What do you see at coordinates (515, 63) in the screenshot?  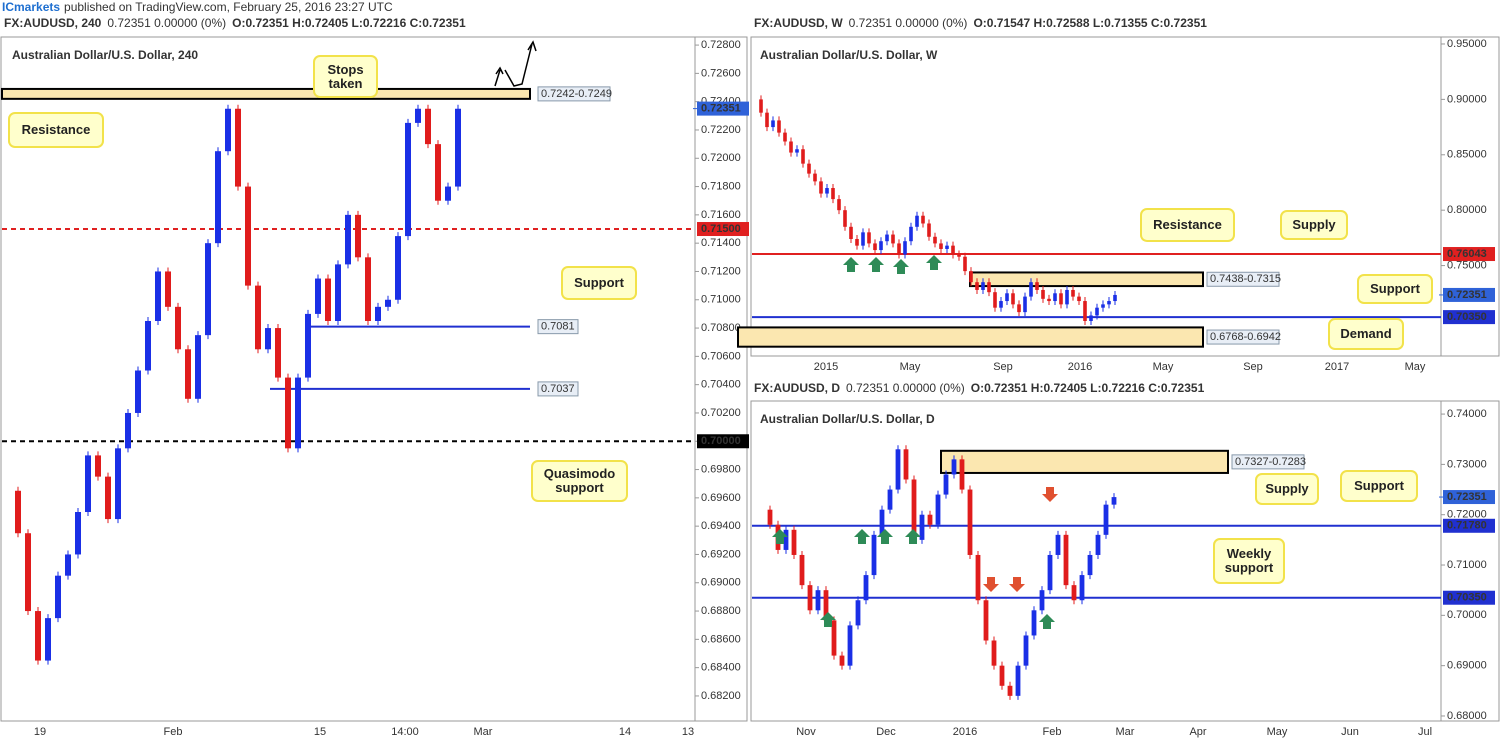 I see `arrows` at bounding box center [515, 63].